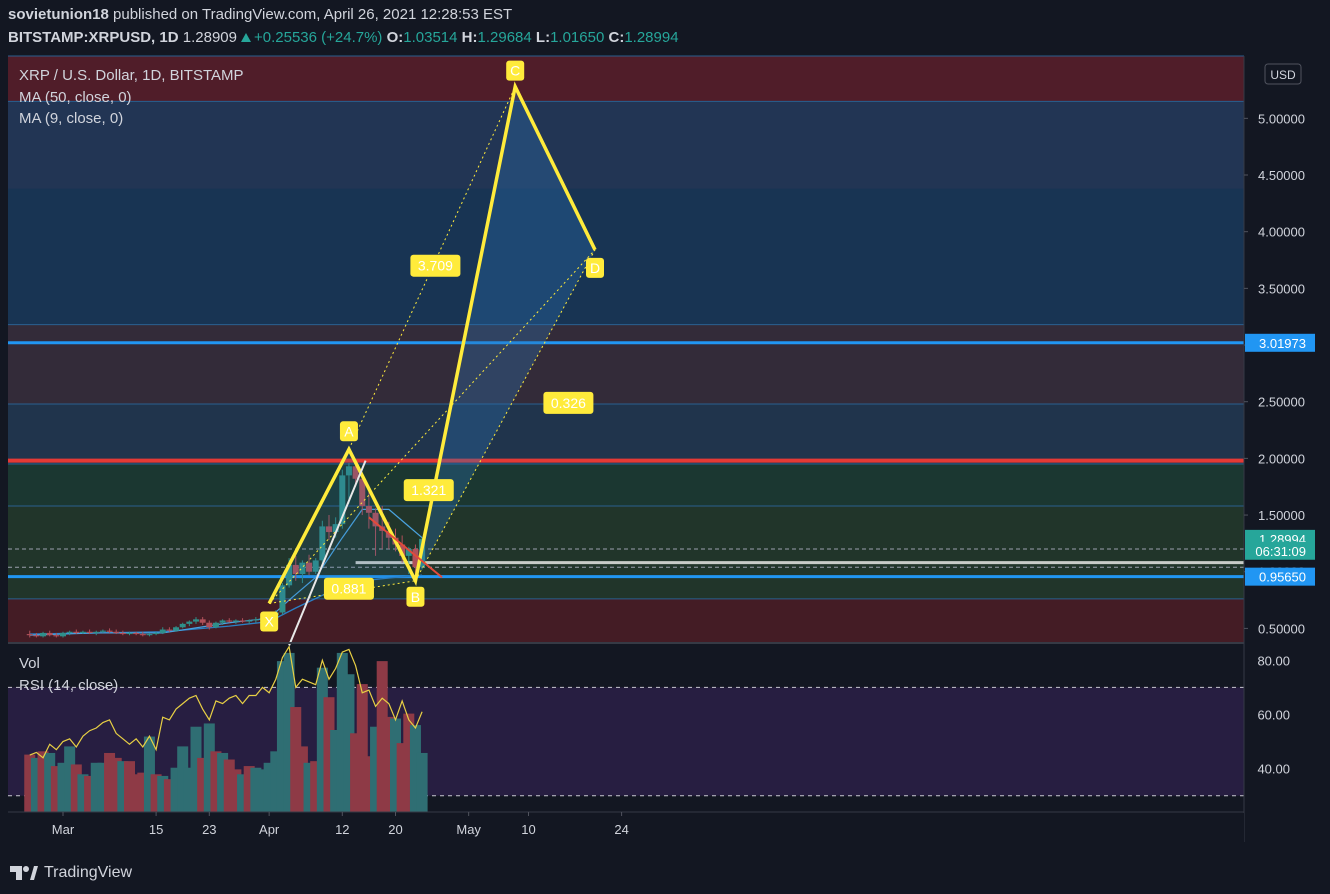  Describe the element at coordinates (58, 14) in the screenshot. I see `publisher-name: sovietunion18` at that location.